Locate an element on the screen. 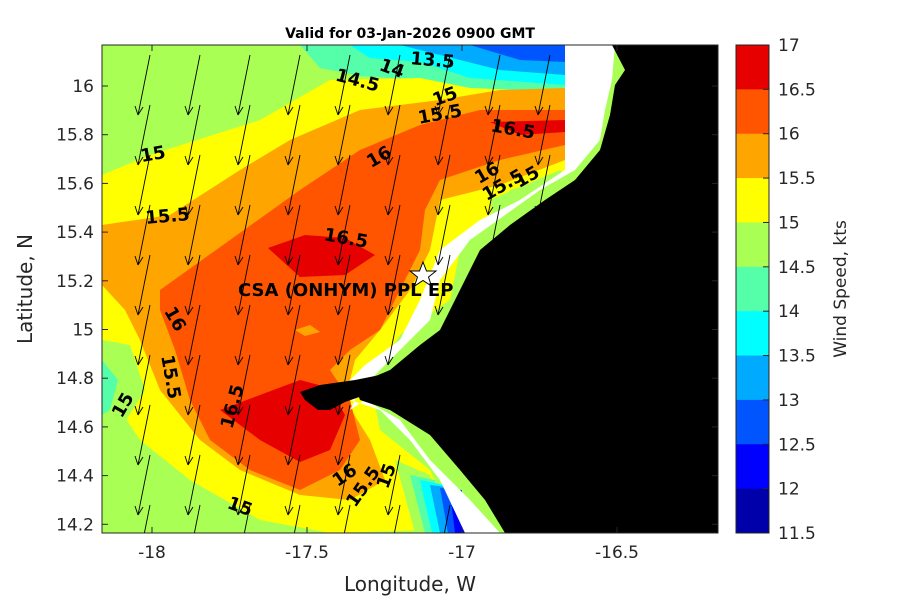 The image size is (900, 600). colorbar-frame is located at coordinates (752, 289).